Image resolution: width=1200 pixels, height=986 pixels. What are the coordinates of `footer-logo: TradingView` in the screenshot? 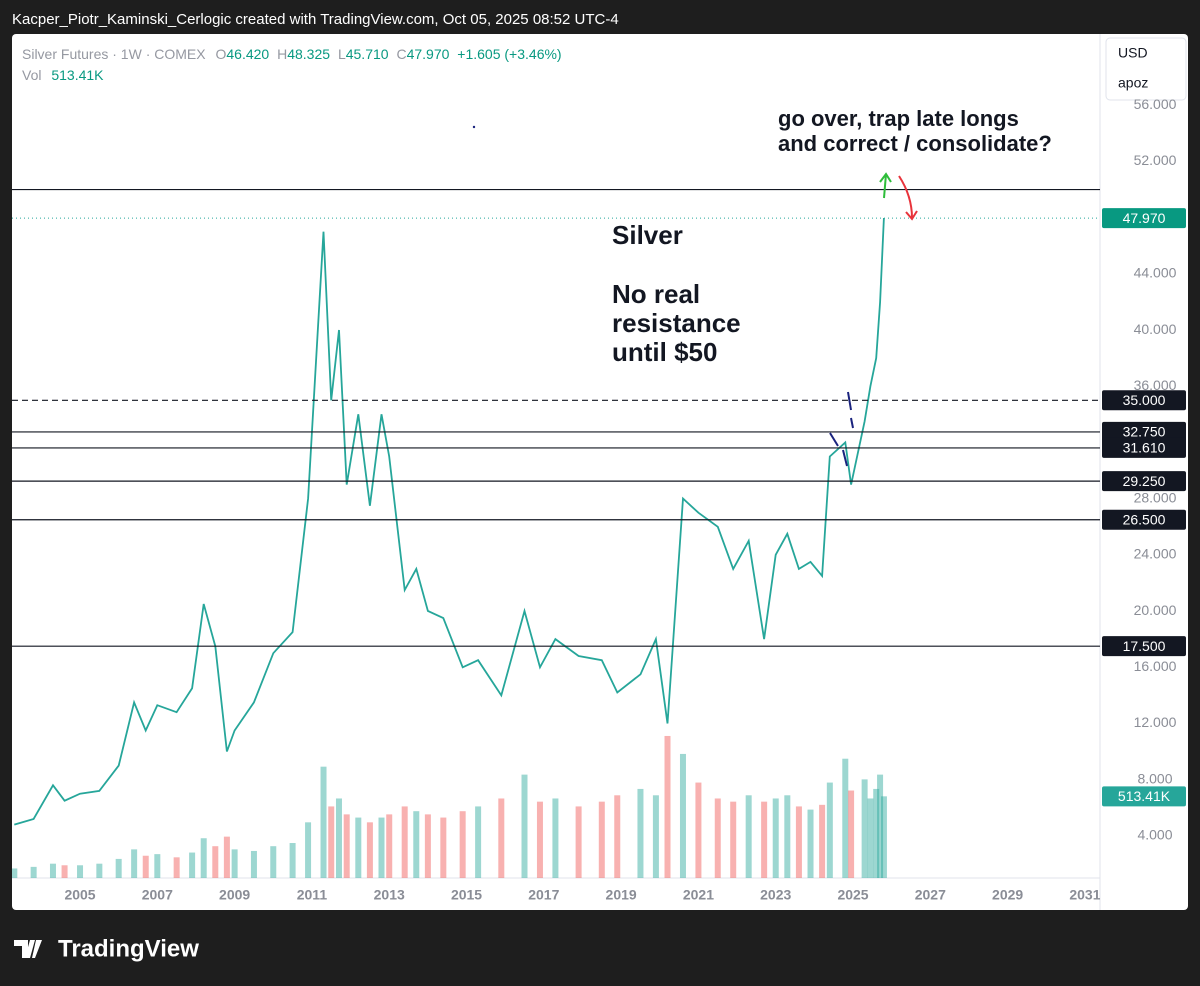 It's located at (106, 948).